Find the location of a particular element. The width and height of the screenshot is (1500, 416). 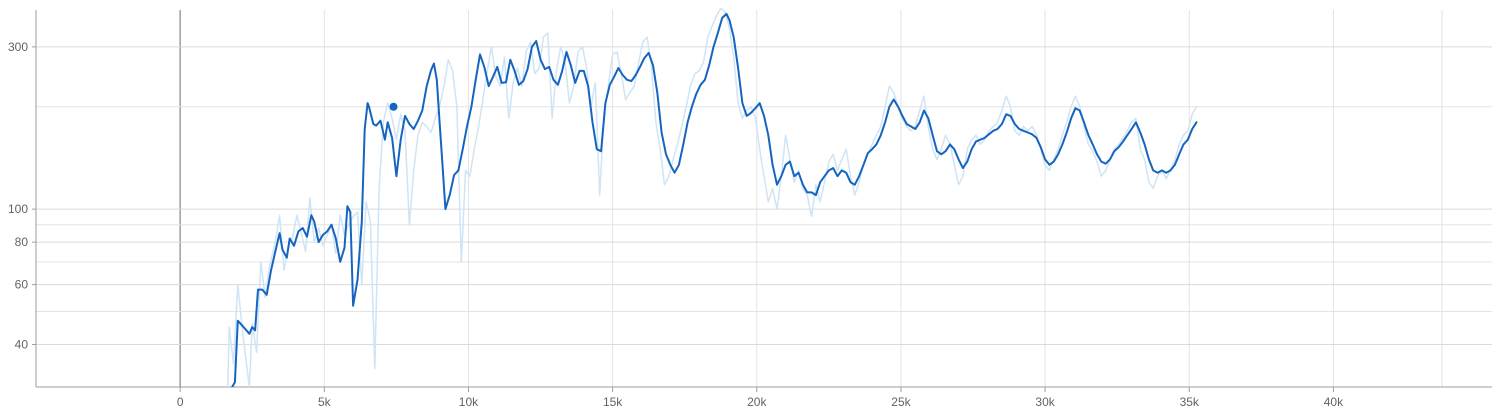

x-tick-labels: 0 5k 10k 15k 20k 25k 30k 35k 40k is located at coordinates (760, 402).